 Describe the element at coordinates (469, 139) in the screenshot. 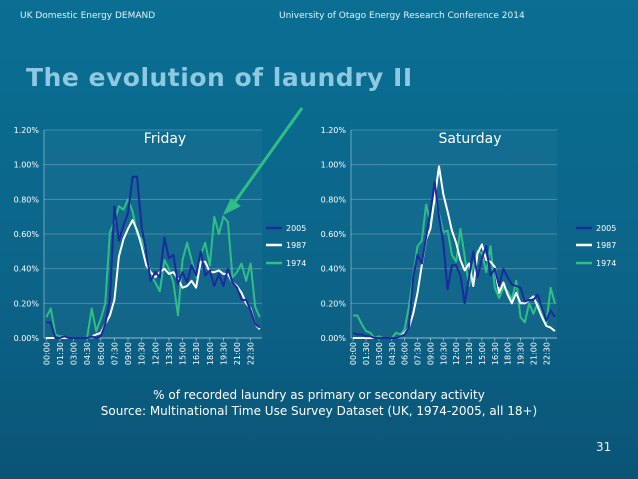

I see `chart-title: Saturday` at that location.